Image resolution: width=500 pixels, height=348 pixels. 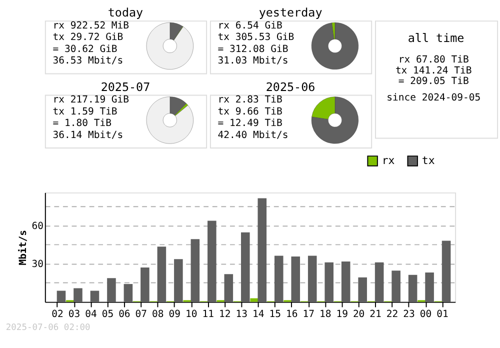 What do you see at coordinates (436, 38) in the screenshot?
I see `text: all time` at bounding box center [436, 38].